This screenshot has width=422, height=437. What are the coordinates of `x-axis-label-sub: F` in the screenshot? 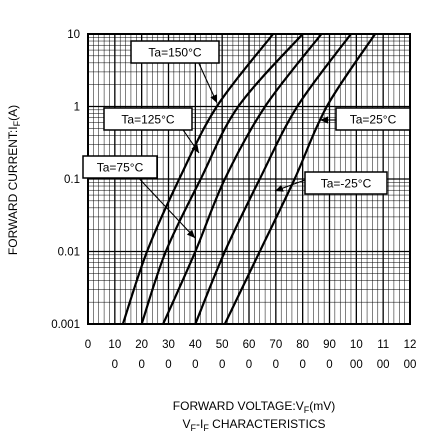 It's located at (307, 410).